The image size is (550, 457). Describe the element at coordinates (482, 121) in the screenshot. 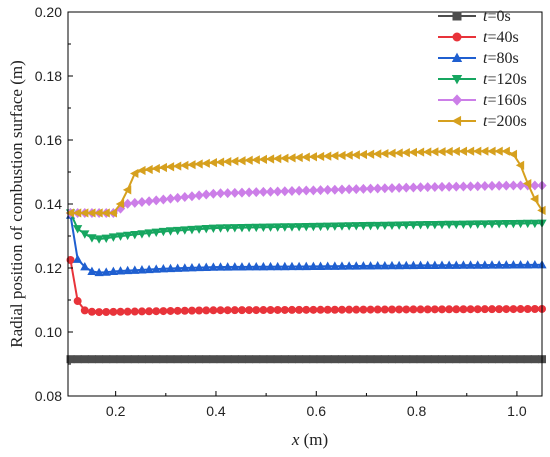

I see `legend-item: t=200s` at that location.